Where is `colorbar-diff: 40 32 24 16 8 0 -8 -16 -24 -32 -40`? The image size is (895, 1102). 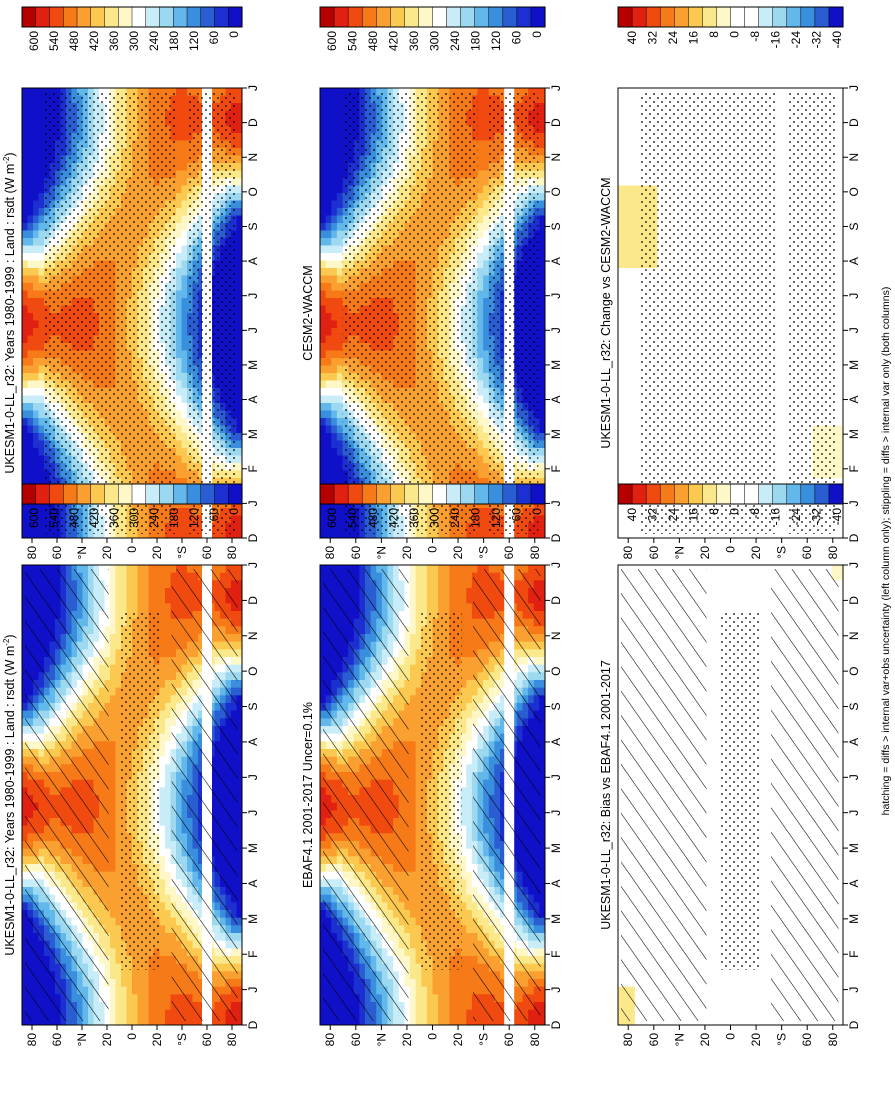 colorbar-diff: 40 32 24 16 8 0 -8 -16 -24 -32 -40 is located at coordinates (730, 504).